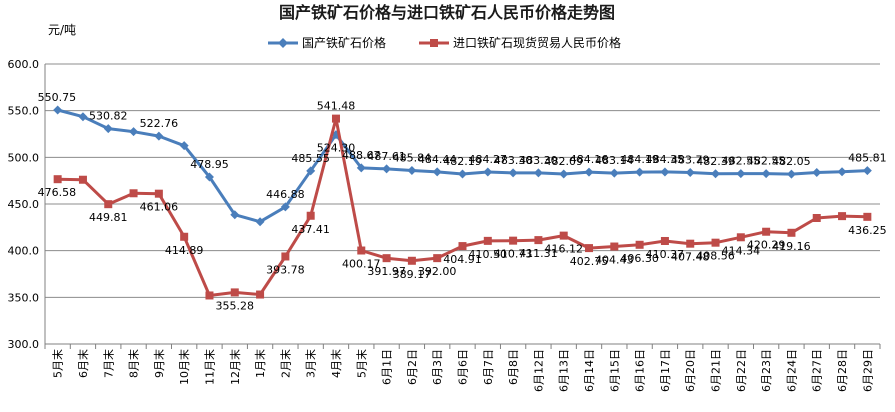 Image resolution: width=895 pixels, height=412 pixels. Describe the element at coordinates (336, 148) in the screenshot. I see `data-label-series-0: 524.30` at that location.